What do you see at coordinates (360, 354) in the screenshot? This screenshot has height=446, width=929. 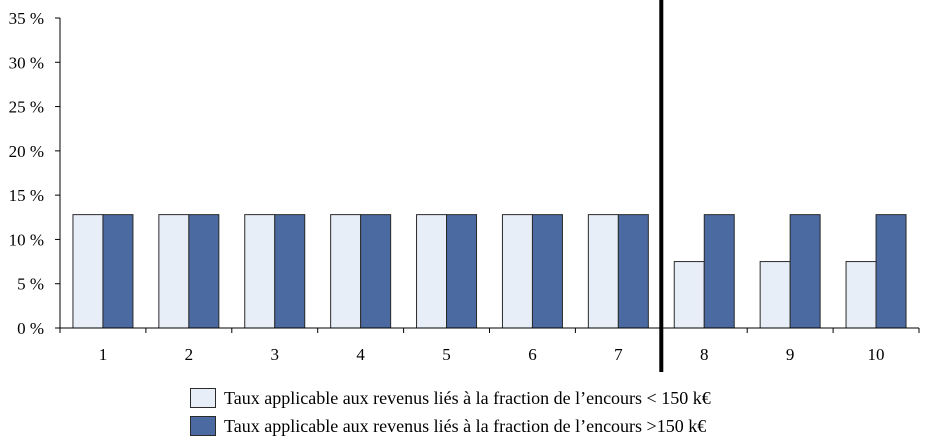 I see `x-tick-label: 4` at bounding box center [360, 354].